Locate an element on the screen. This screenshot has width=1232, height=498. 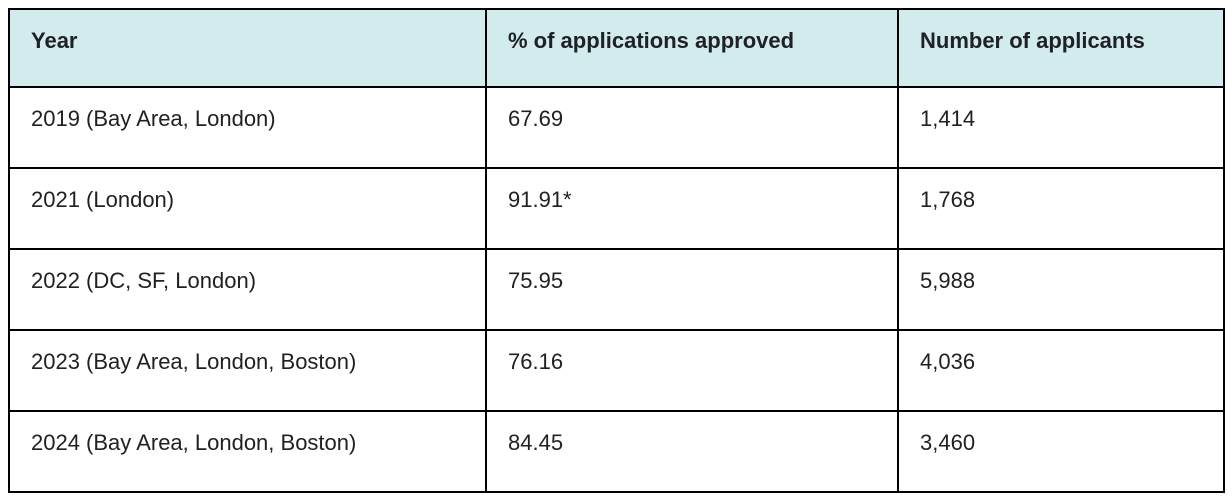
header-percent-approved: % of applications approved is located at coordinates (692, 48).